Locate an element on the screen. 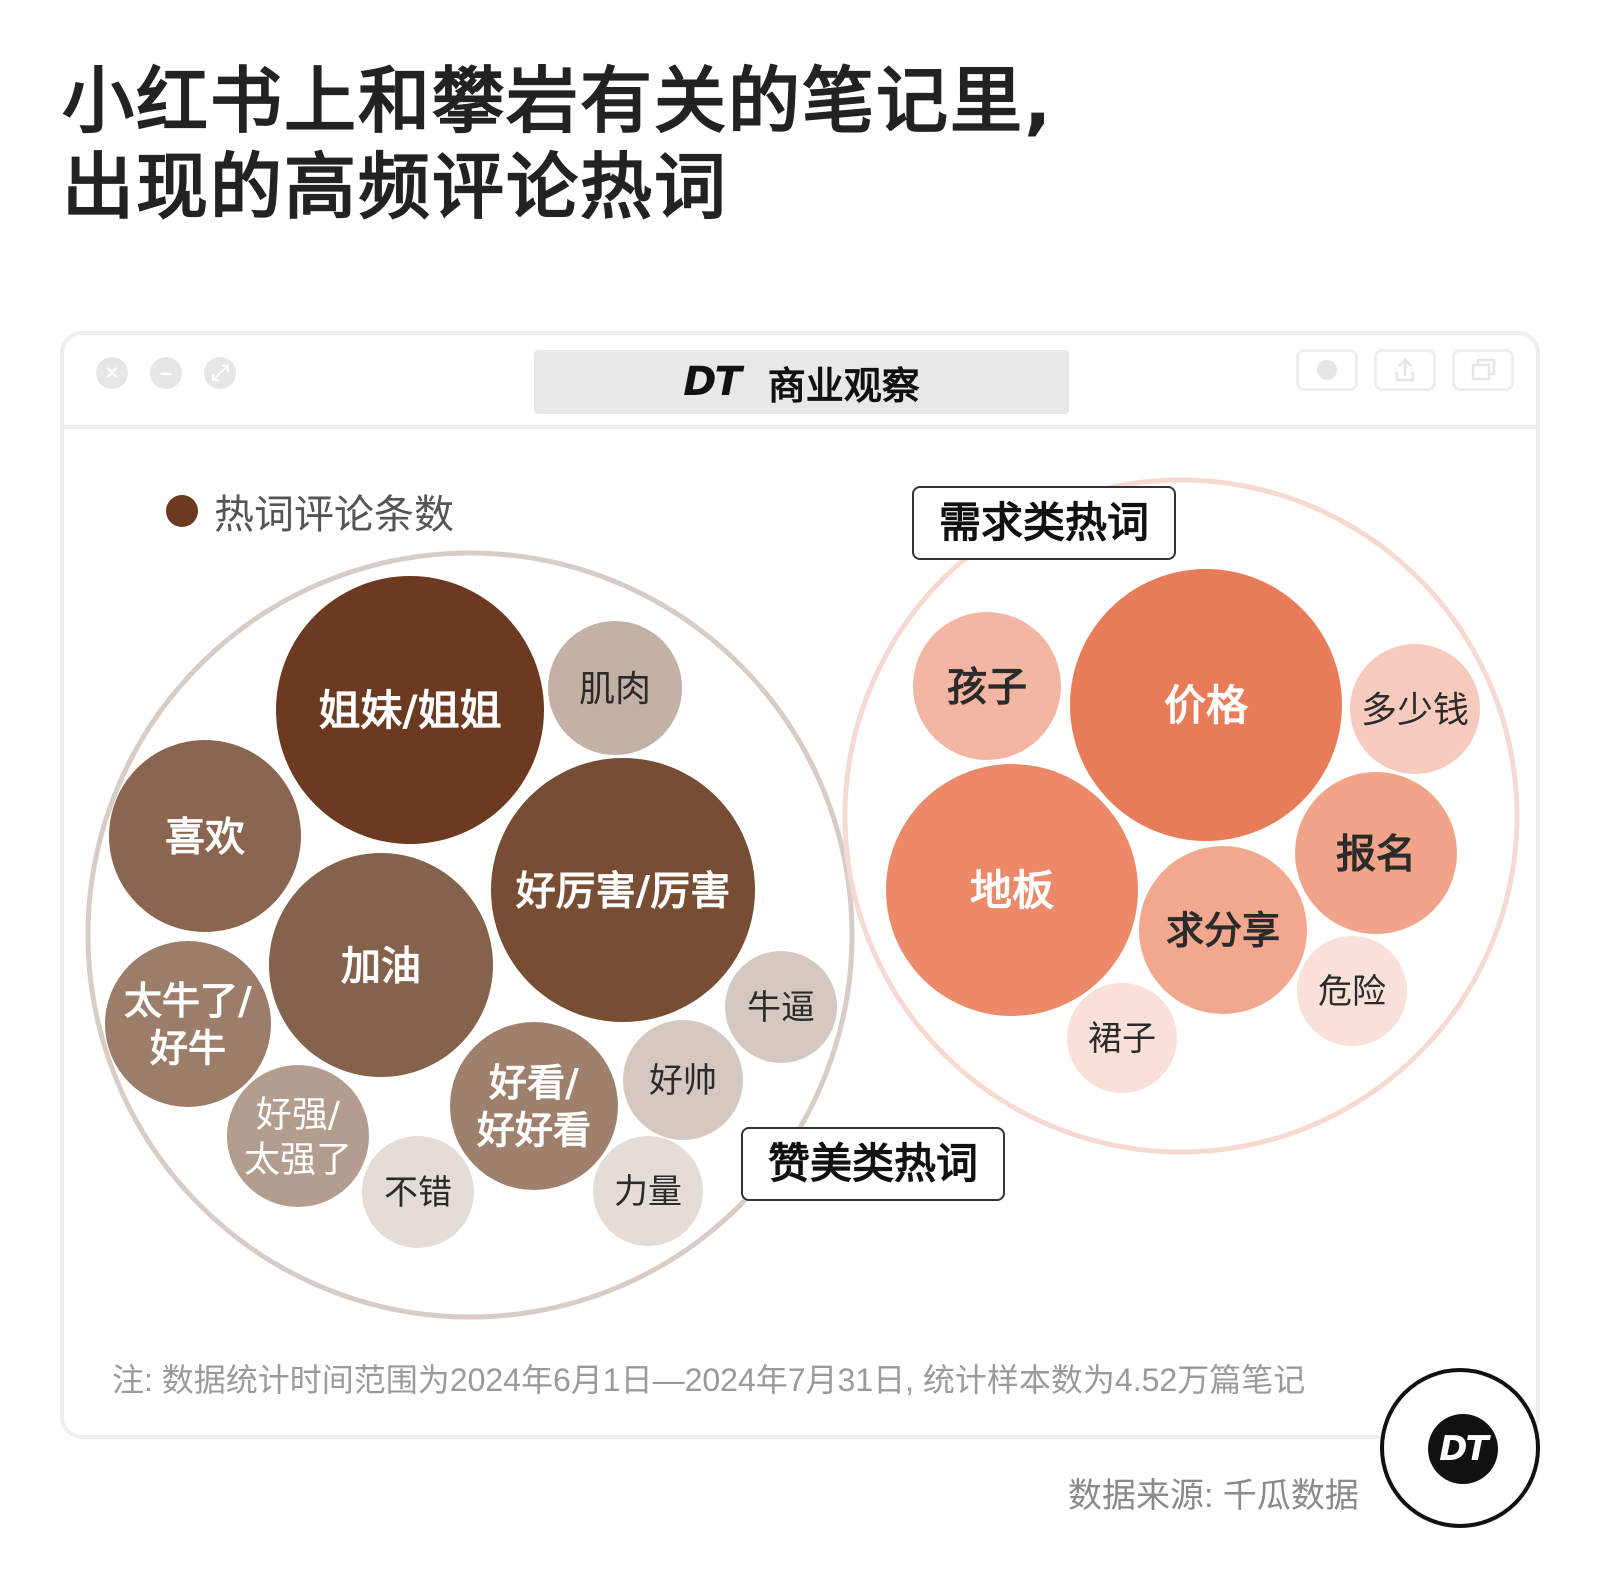 Image resolution: width=1601 pixels, height=1581 pixels. bubble: 裙子 is located at coordinates (1122, 1038).